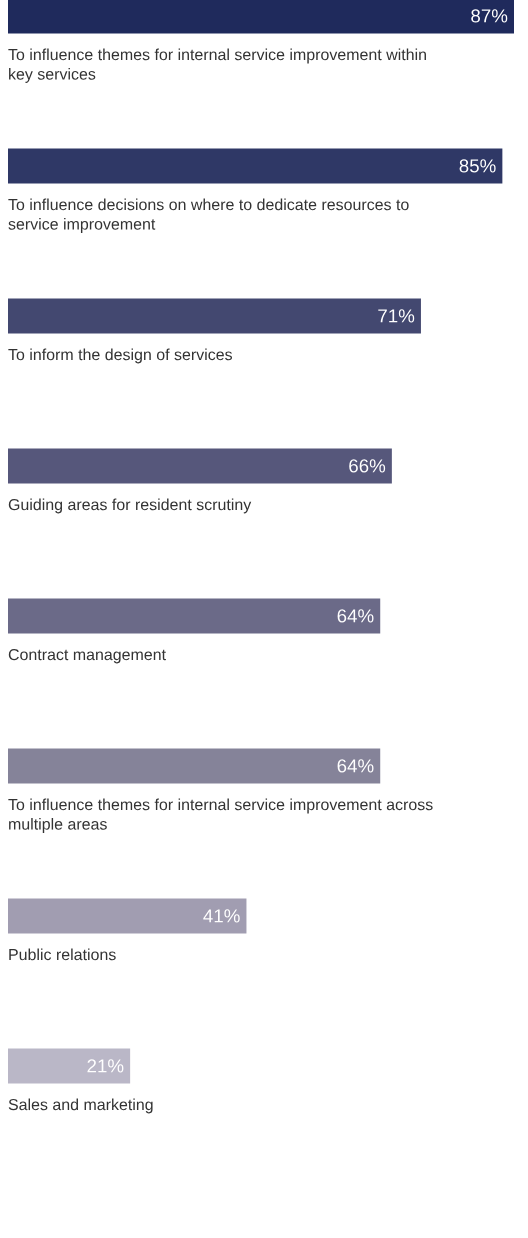 The width and height of the screenshot is (528, 1238). I want to click on y-tick-label: To influence decisions on where to dedicate resources to service improvement, so click(208, 215).